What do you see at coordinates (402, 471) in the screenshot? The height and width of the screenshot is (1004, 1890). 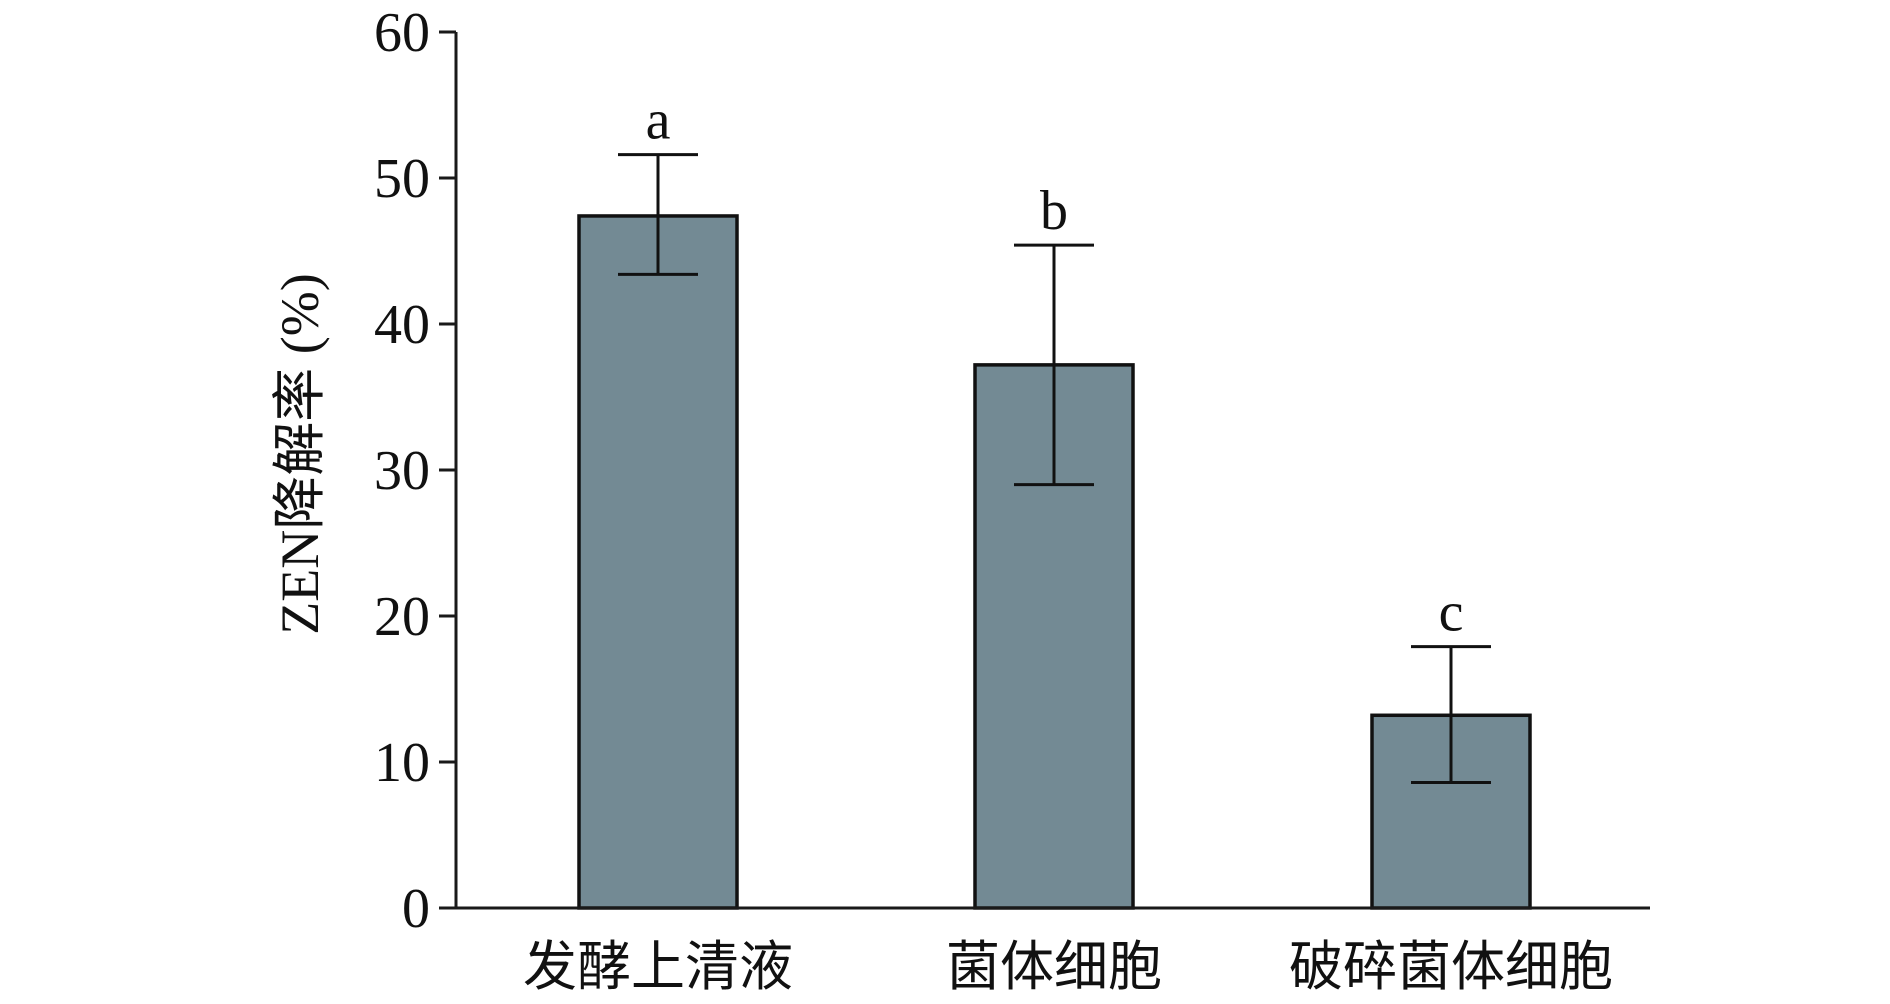 I see `y-tick-label: 30` at bounding box center [402, 471].